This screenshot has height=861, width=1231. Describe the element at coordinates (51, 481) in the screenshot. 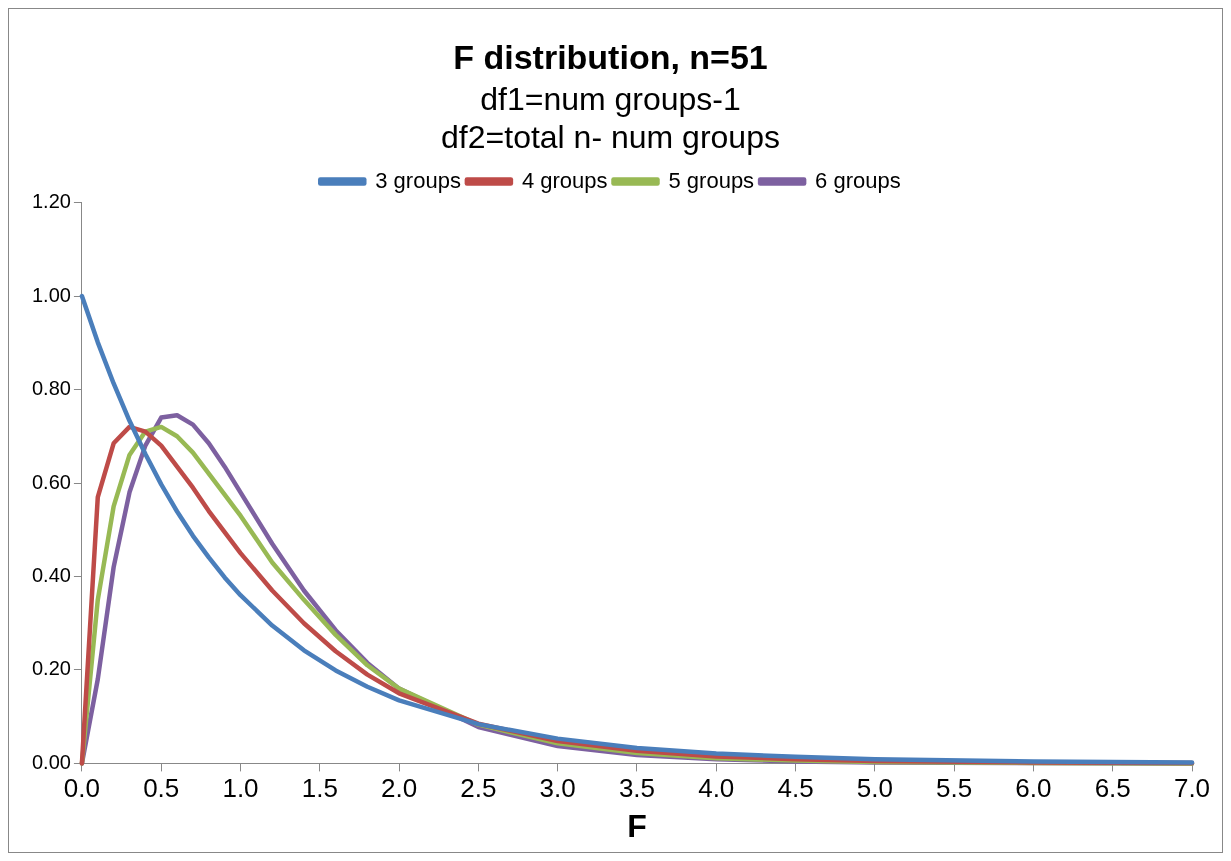

I see `y-tick-label: 0.60` at that location.